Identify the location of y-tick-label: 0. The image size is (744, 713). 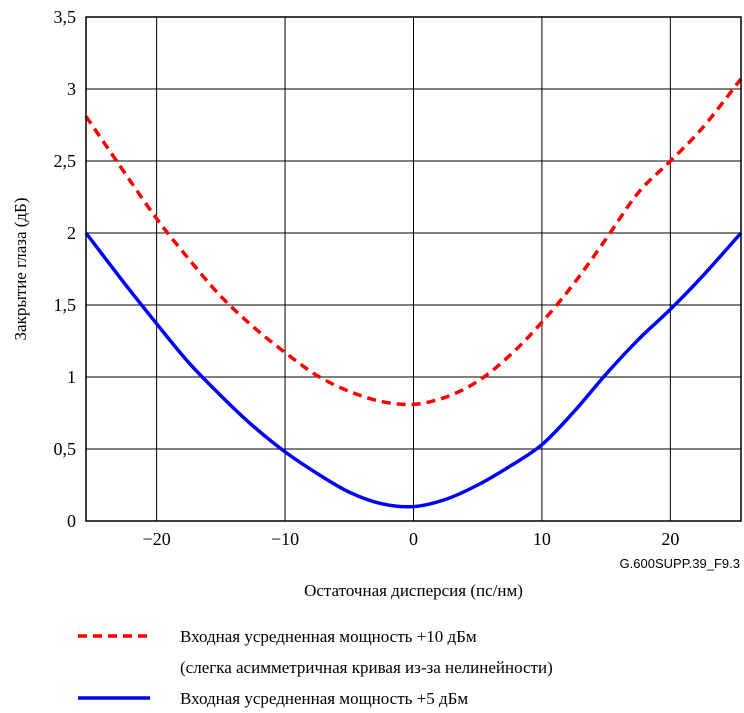
(71, 521).